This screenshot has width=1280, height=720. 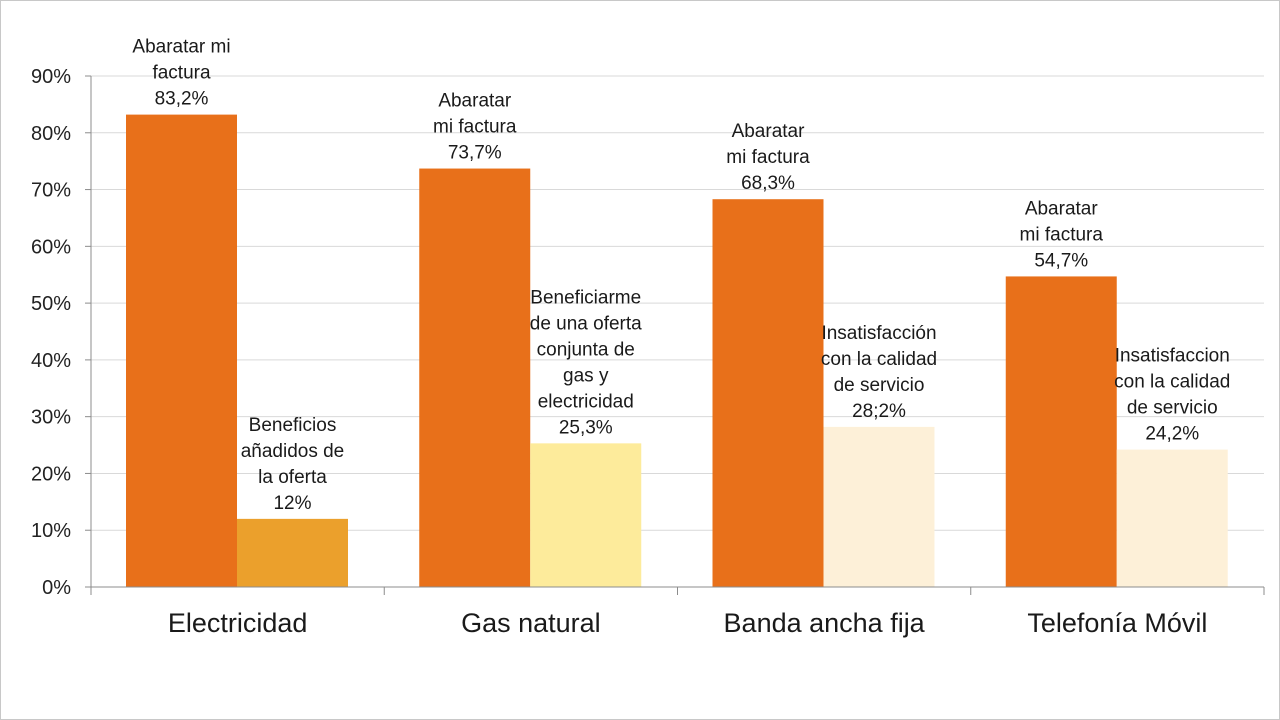 What do you see at coordinates (825, 623) in the screenshot?
I see `x-category-label: Banda ancha fija` at bounding box center [825, 623].